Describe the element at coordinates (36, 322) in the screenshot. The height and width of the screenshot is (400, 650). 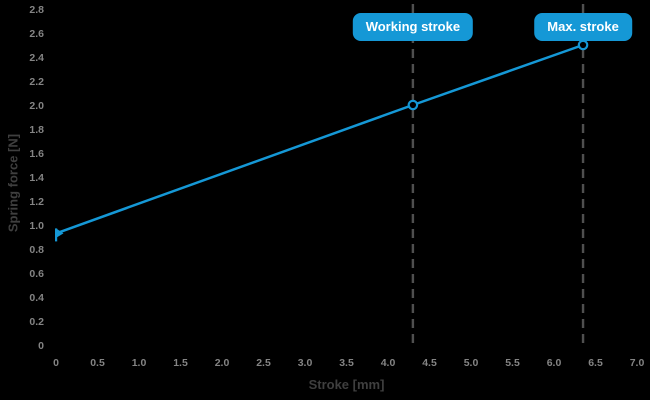
I see `y-tick-label: 0.2` at that location.